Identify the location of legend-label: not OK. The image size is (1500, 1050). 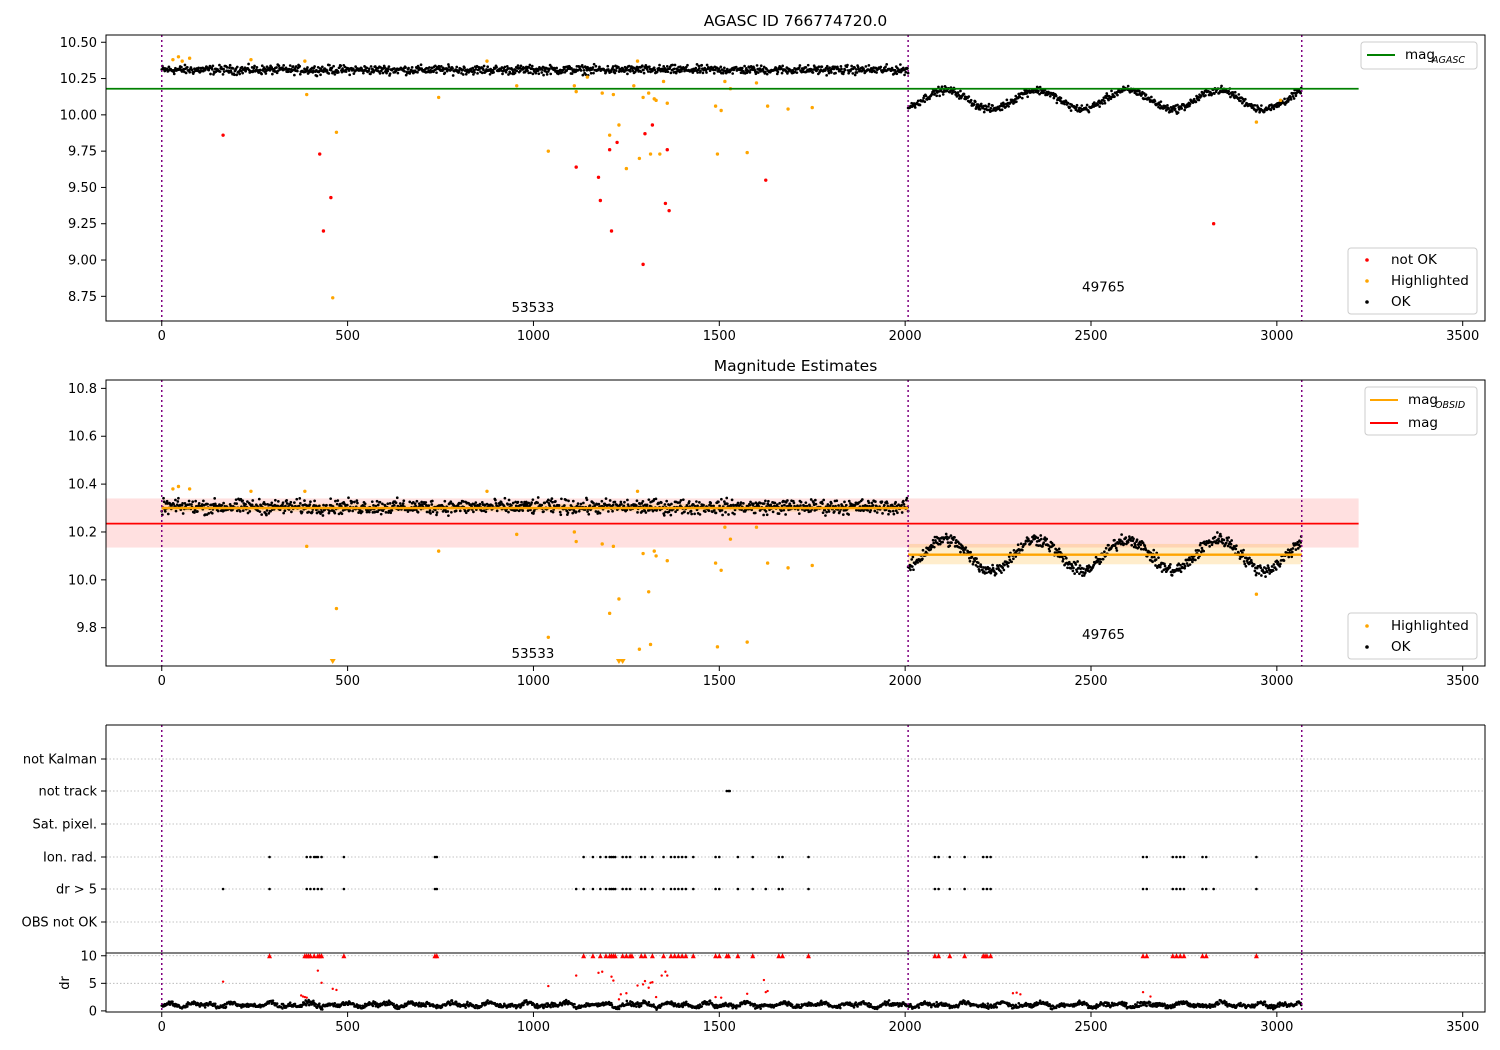
(1414, 260).